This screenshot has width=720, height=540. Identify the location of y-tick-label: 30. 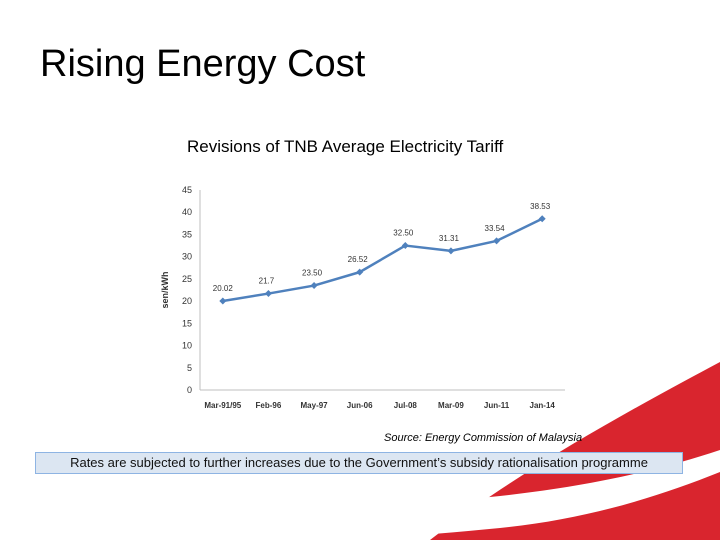
(187, 257).